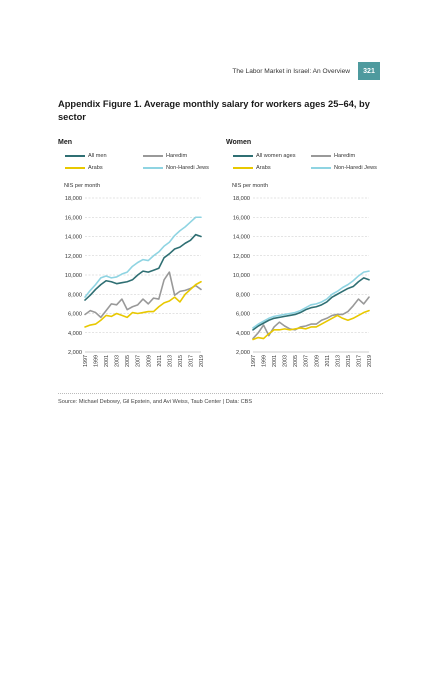 This screenshot has height=681, width=440. I want to click on footer-rule, so click(220, 393).